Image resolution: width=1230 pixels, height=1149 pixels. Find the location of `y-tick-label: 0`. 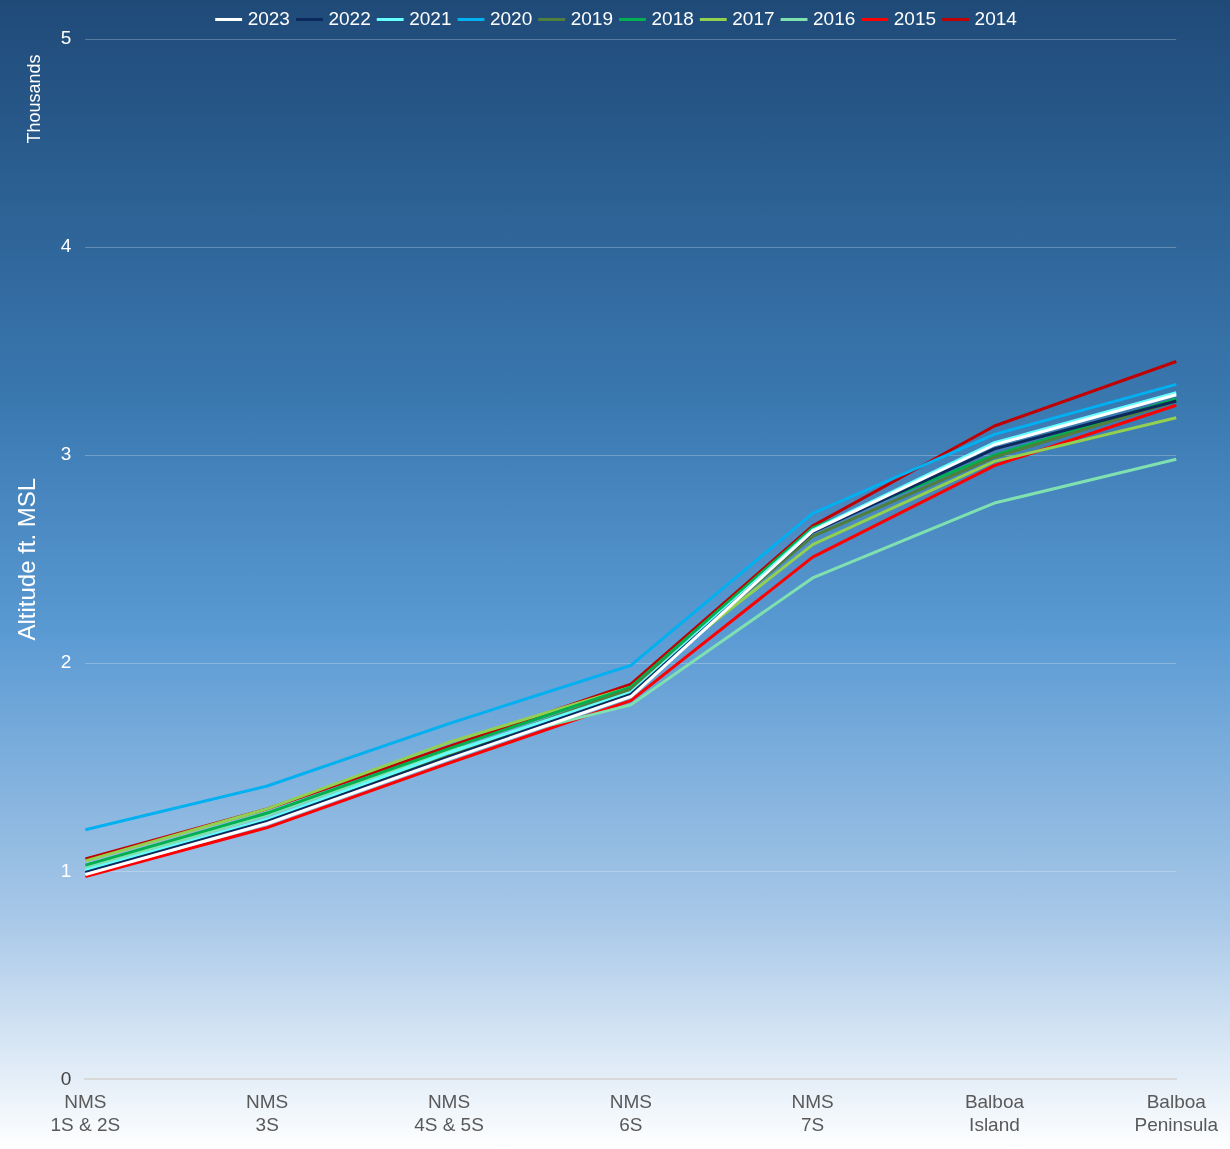

y-tick-label: 0 is located at coordinates (66, 1078).